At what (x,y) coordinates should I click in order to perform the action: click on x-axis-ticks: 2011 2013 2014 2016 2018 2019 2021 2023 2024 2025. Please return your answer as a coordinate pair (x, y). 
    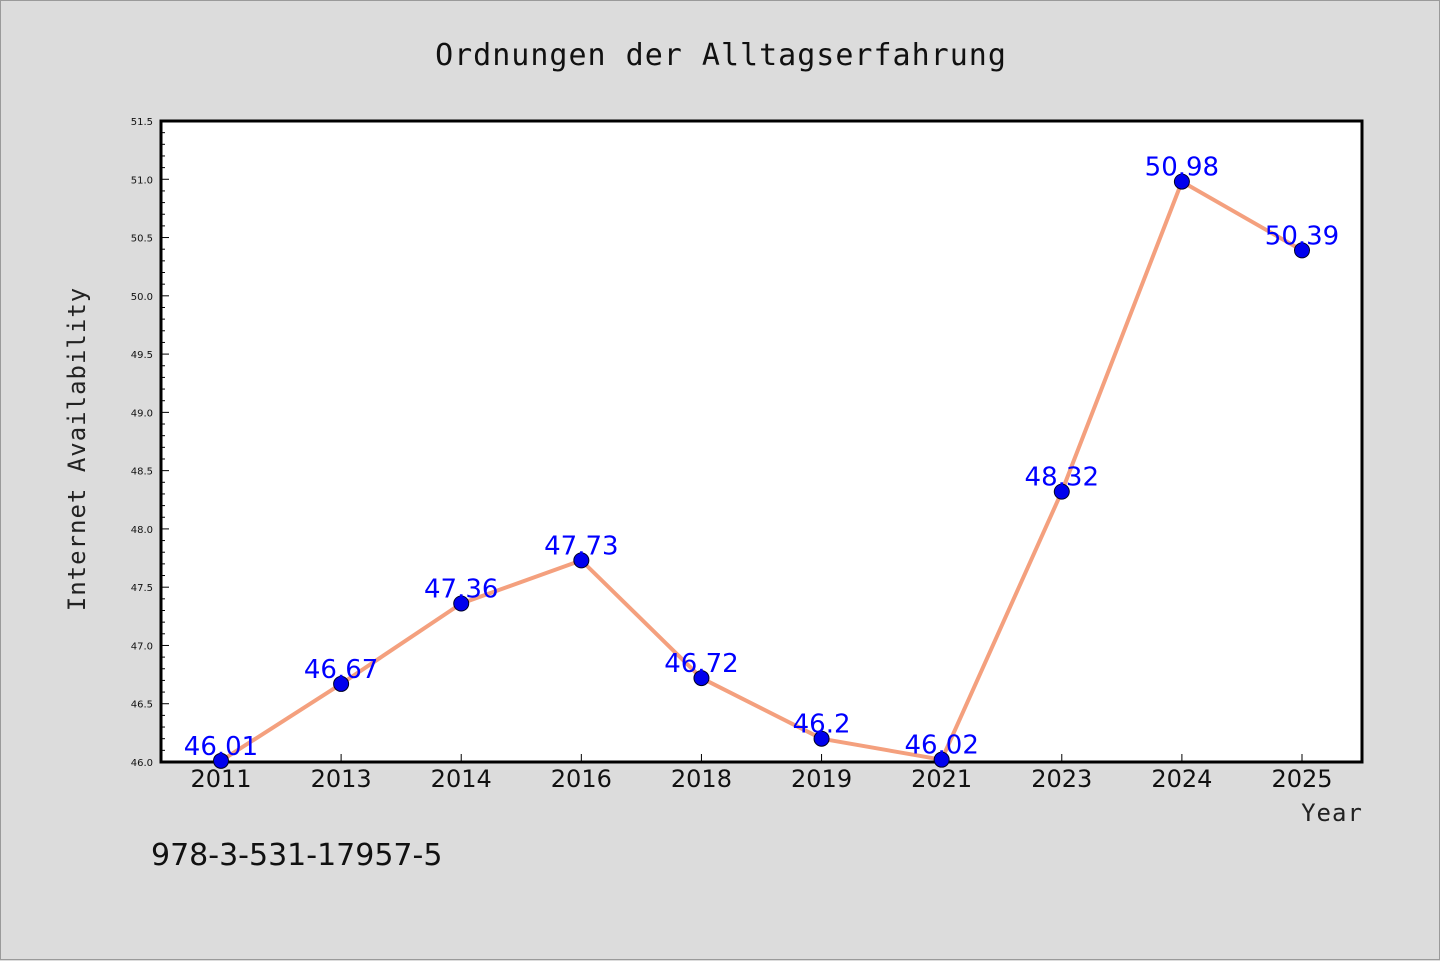
    Looking at the image, I should click on (761, 773).